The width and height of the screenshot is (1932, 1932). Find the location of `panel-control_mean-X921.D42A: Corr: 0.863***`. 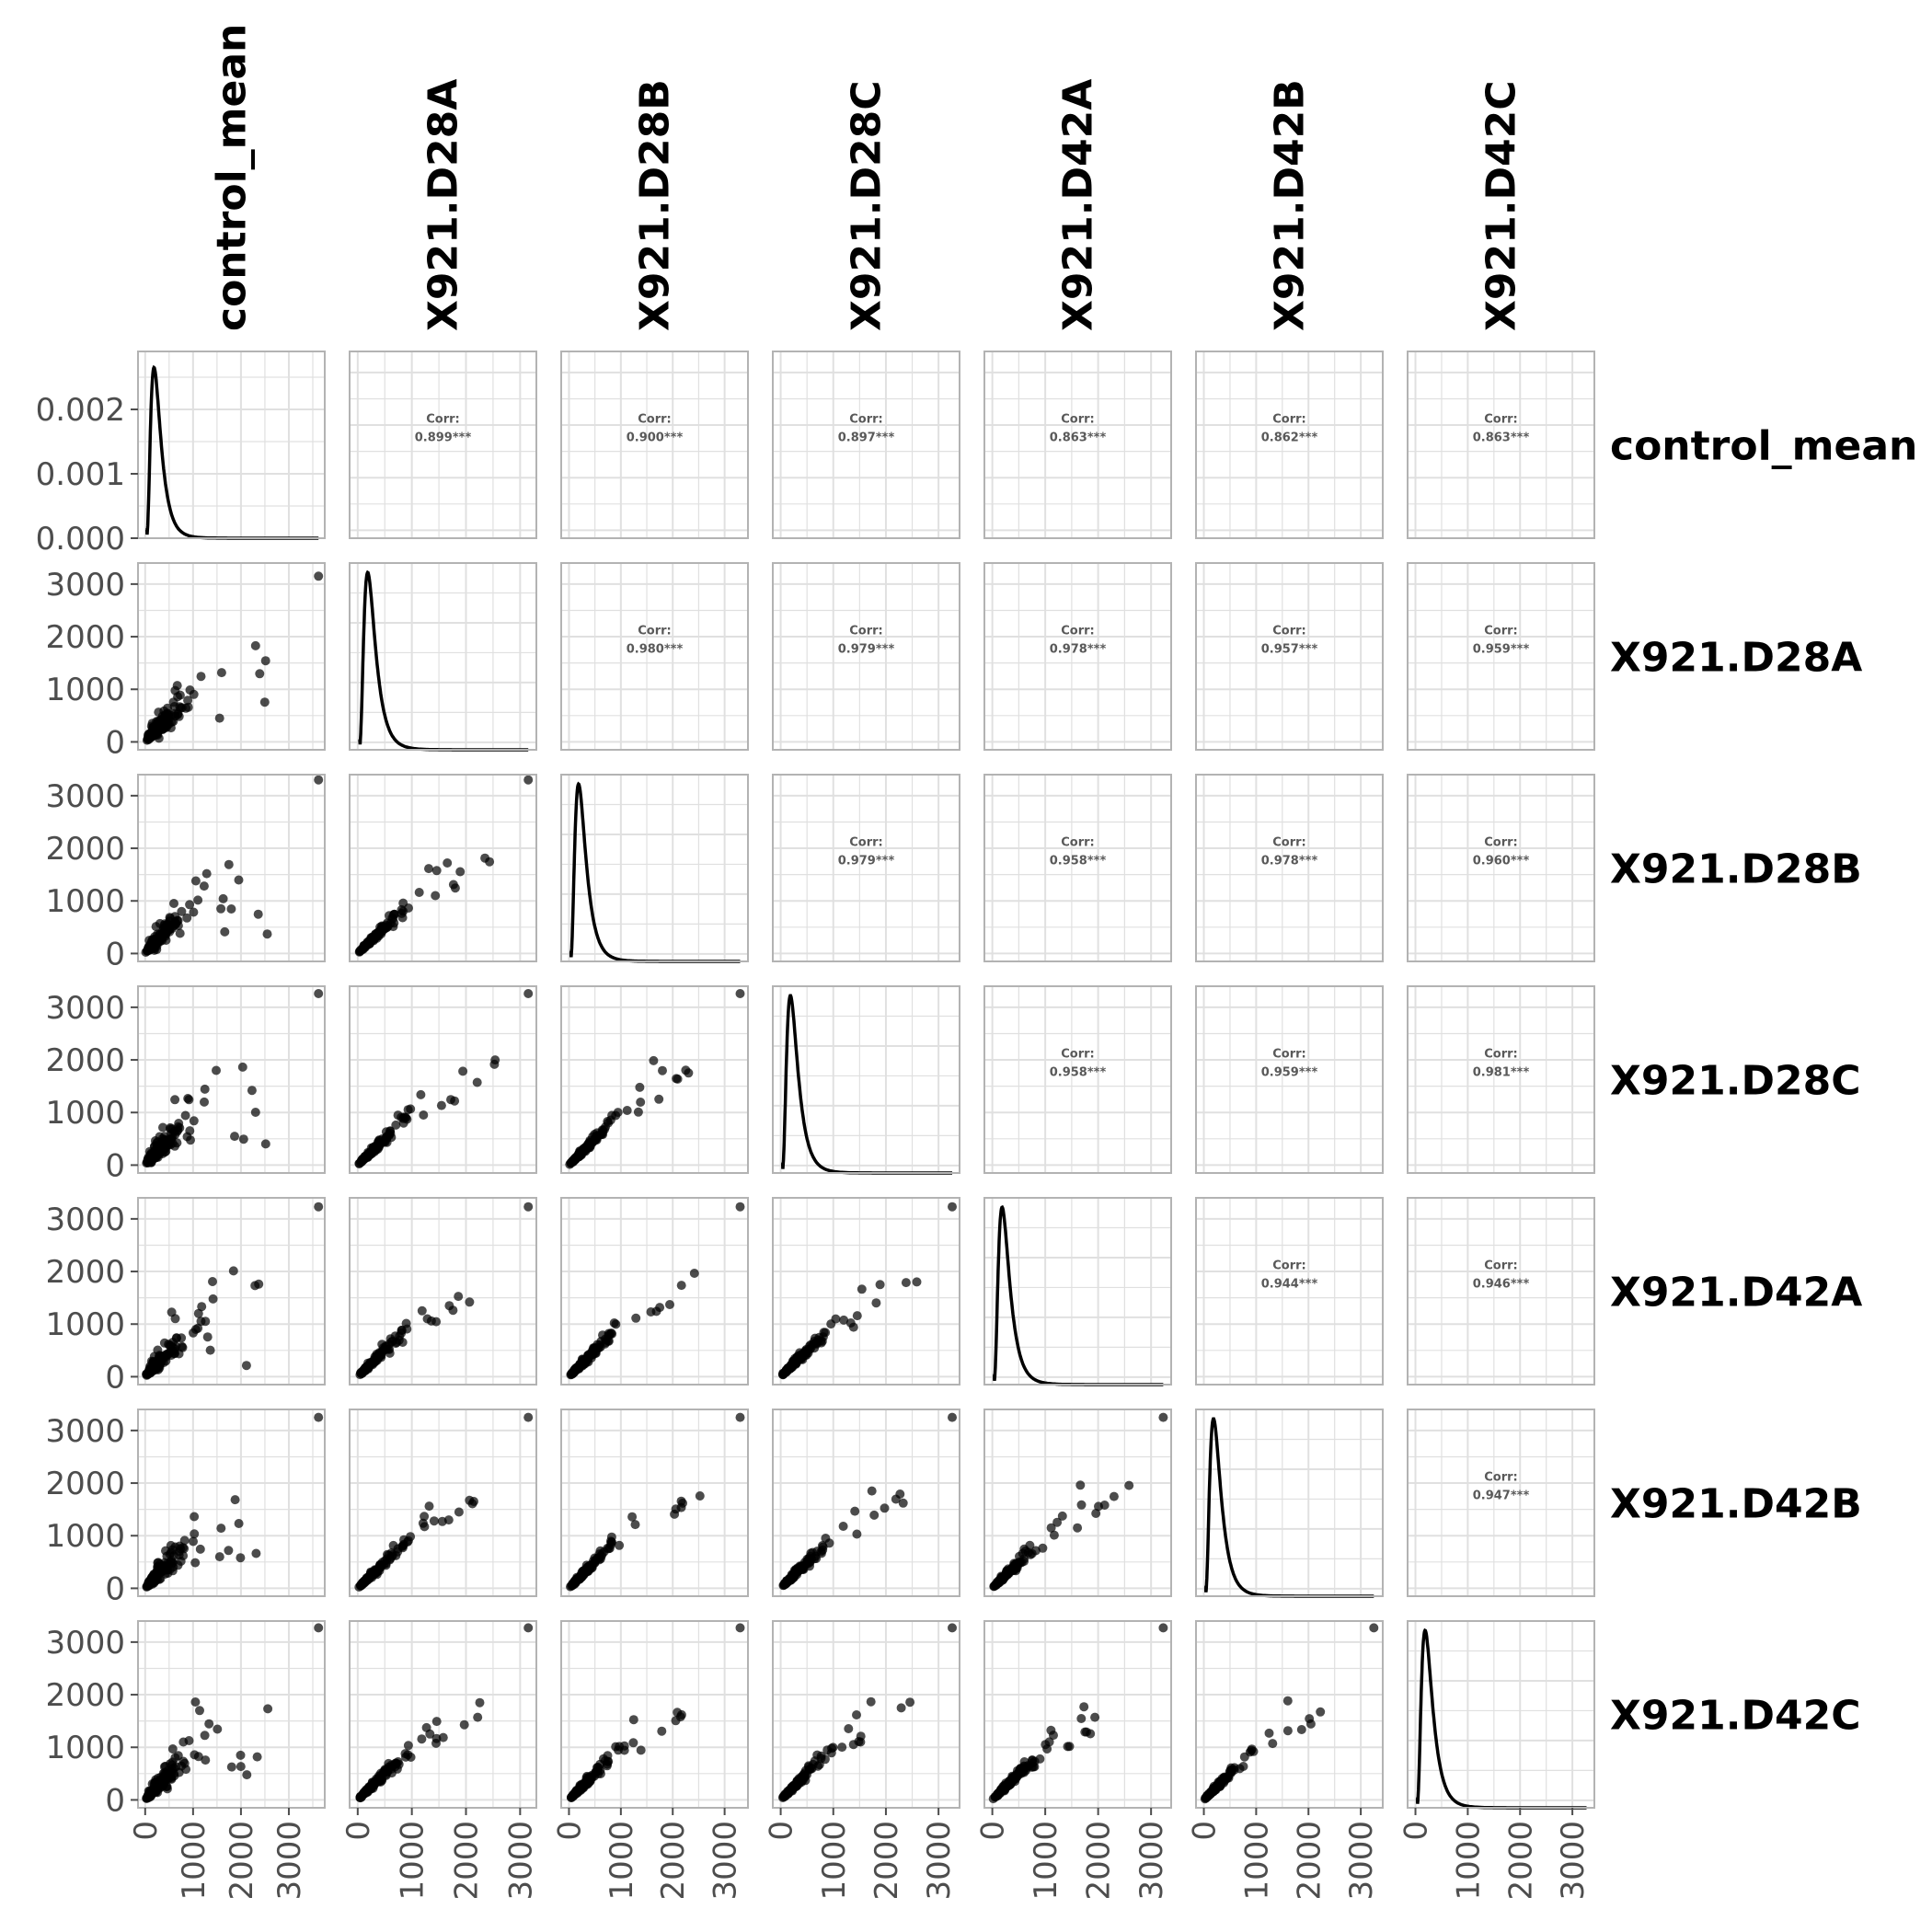

panel-control_mean-X921.D42A: Corr: 0.863*** is located at coordinates (1077, 445).